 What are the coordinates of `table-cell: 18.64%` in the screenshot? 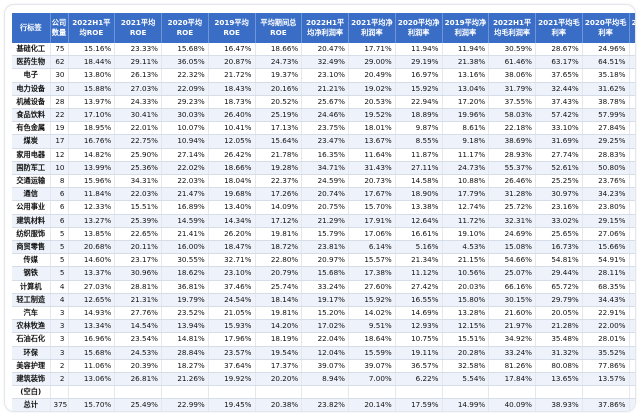 It's located at (372, 339).